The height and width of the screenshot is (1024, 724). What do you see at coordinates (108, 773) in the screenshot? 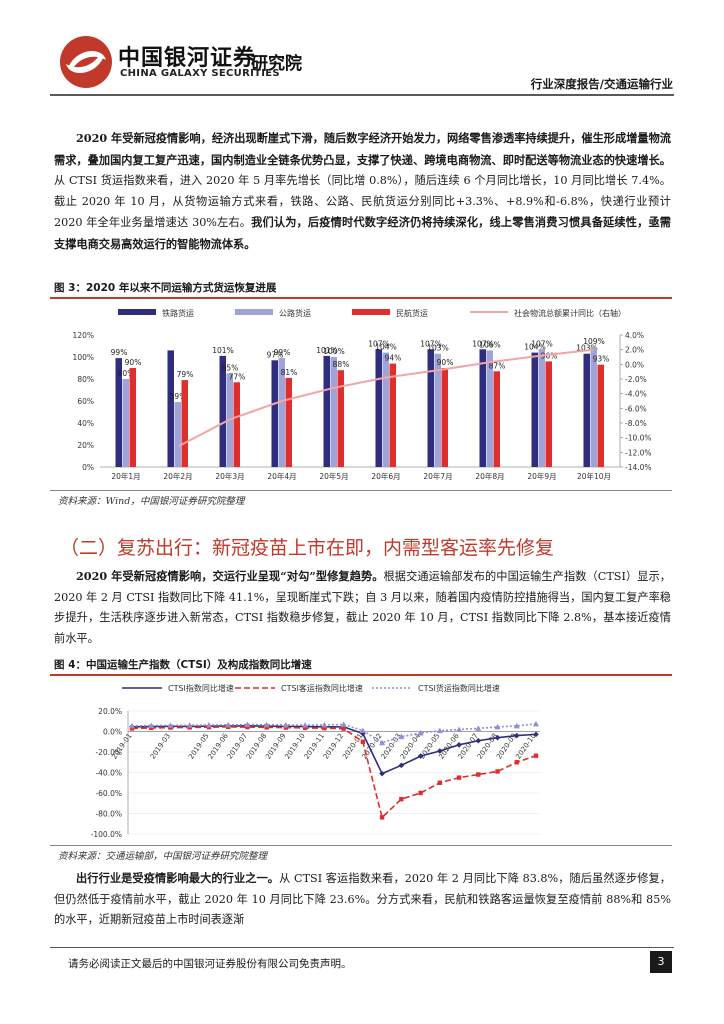
I see `y-tick-label: -40.0%` at bounding box center [108, 773].